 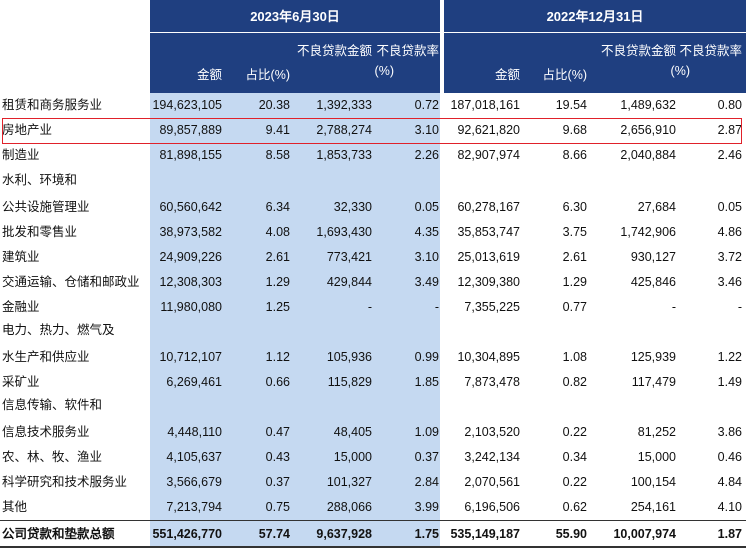 I want to click on cell: 9.68, so click(x=574, y=130).